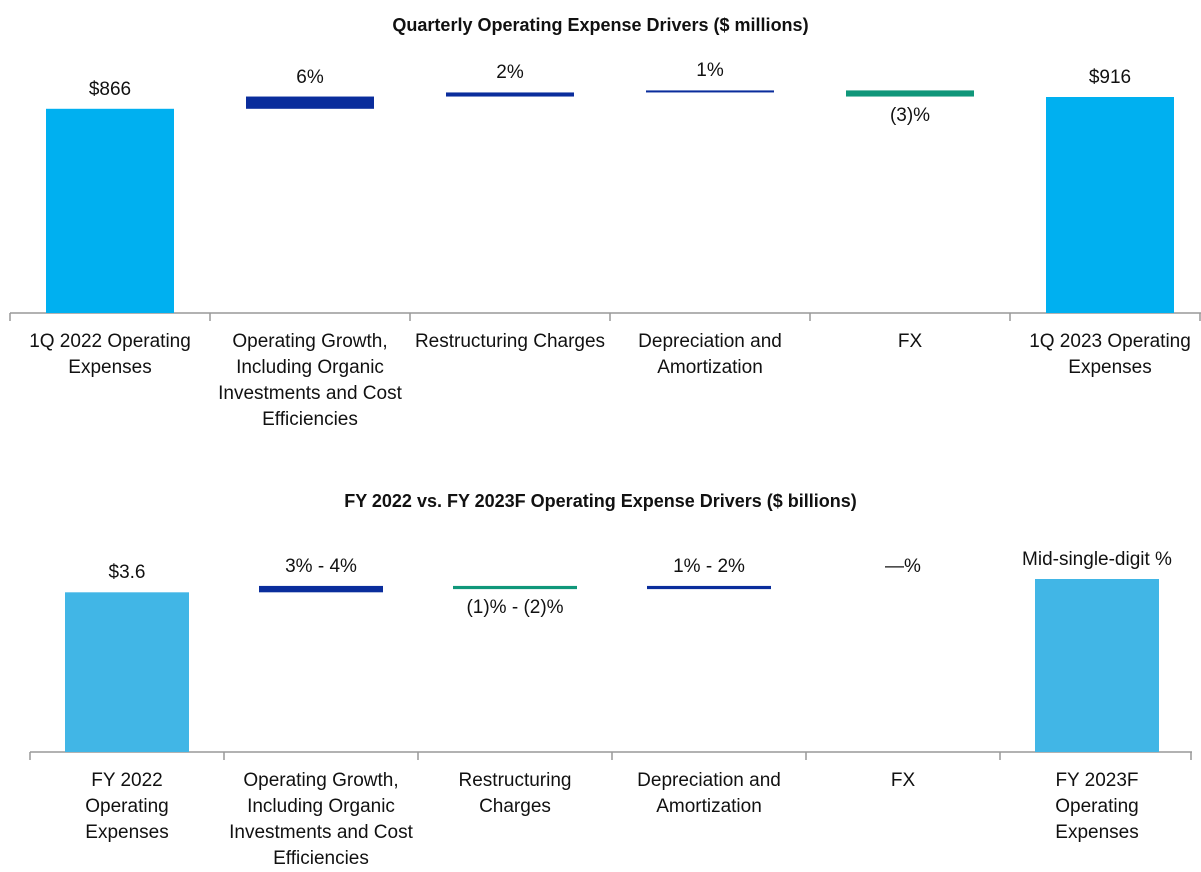  I want to click on category-label: FY 2022 Operating Expenses, so click(127, 806).